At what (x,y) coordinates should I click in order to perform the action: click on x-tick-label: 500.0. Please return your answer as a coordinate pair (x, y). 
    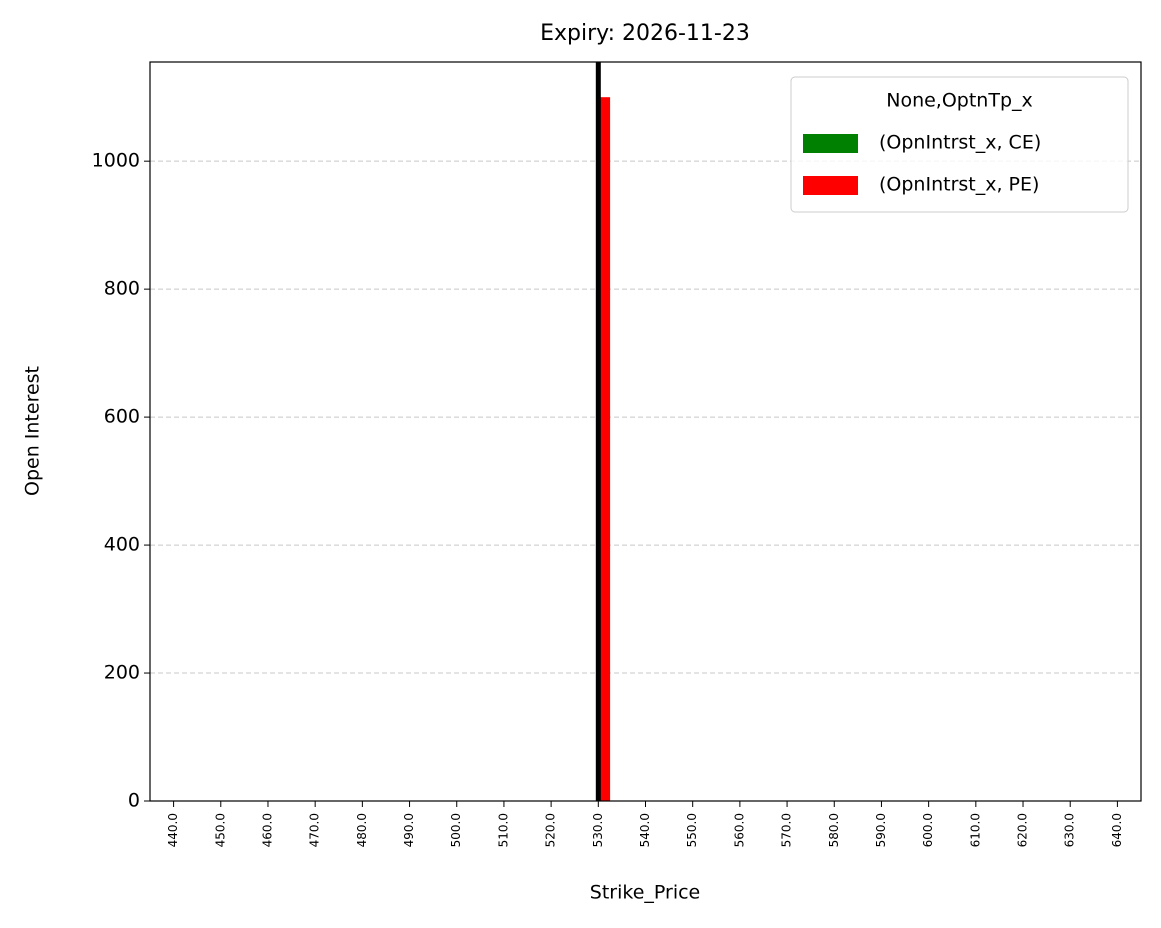
    Looking at the image, I should click on (456, 830).